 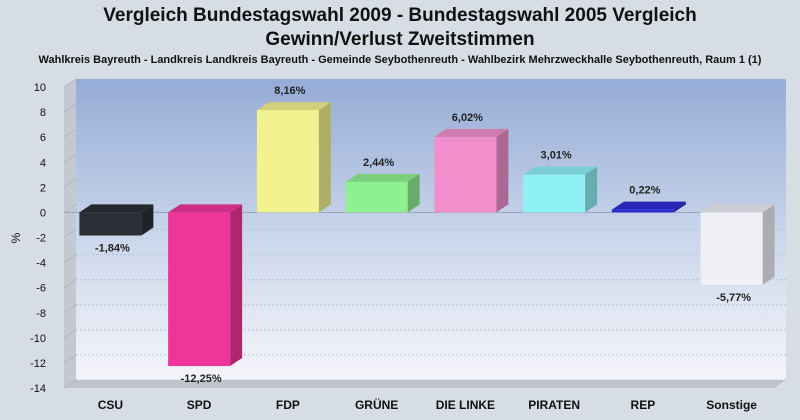 I want to click on data-label: -12,25%, so click(x=201, y=379).